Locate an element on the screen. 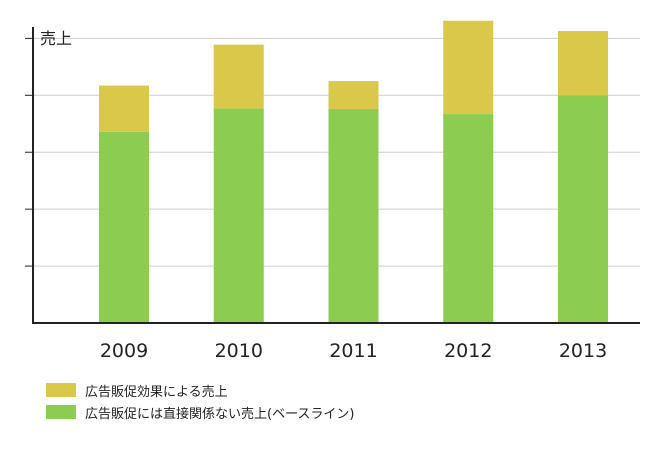 The height and width of the screenshot is (450, 670). legend-swatch-baseline is located at coordinates (61, 412).